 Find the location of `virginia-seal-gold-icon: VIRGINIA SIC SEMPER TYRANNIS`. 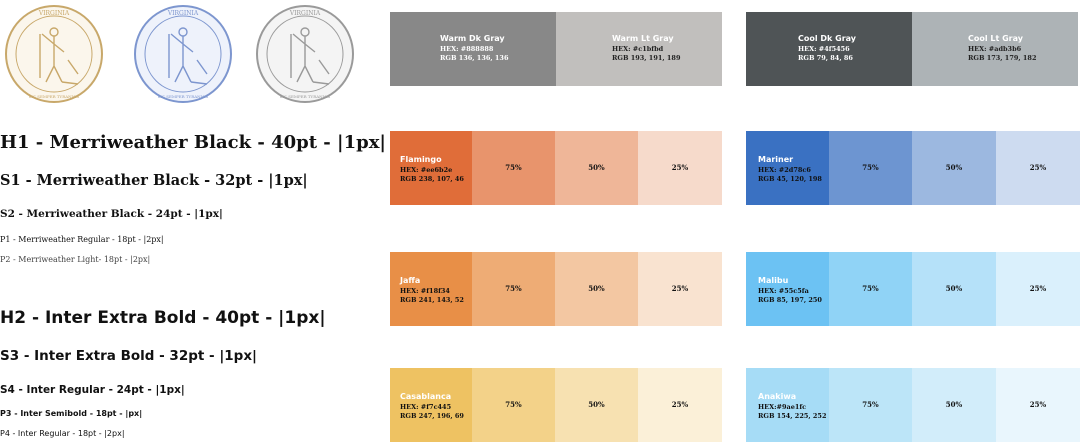

virginia-seal-gold-icon: VIRGINIA SIC SEMPER TYRANNIS is located at coordinates (54, 54).